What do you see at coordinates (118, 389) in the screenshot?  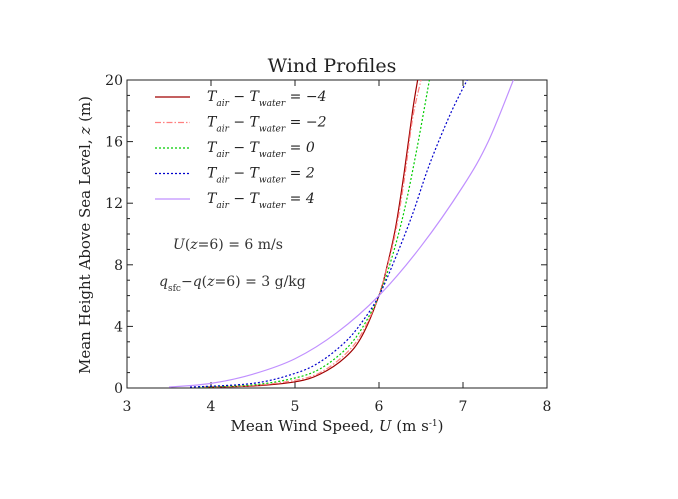 I see `y-tick-label: 0` at bounding box center [118, 389].